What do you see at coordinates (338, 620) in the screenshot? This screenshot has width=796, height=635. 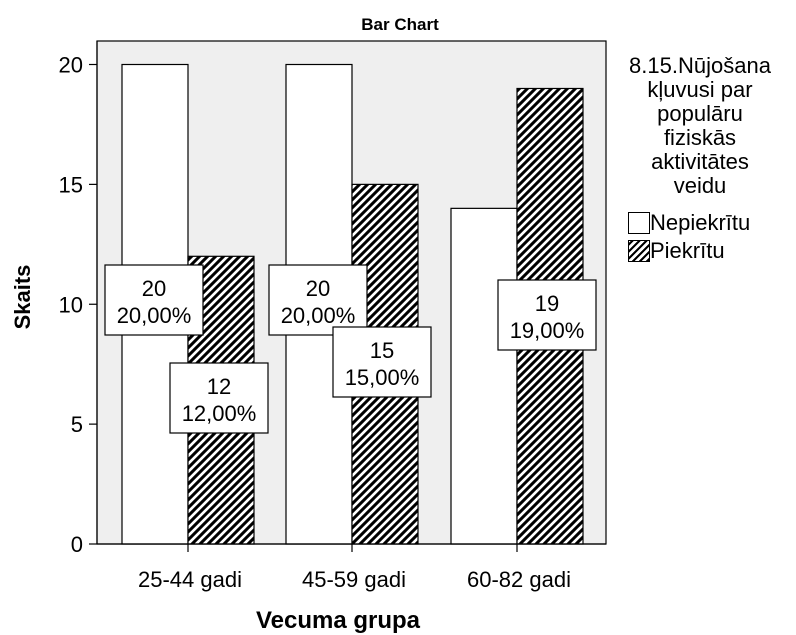 I see `x-axis-title: Vecuma grupa` at bounding box center [338, 620].